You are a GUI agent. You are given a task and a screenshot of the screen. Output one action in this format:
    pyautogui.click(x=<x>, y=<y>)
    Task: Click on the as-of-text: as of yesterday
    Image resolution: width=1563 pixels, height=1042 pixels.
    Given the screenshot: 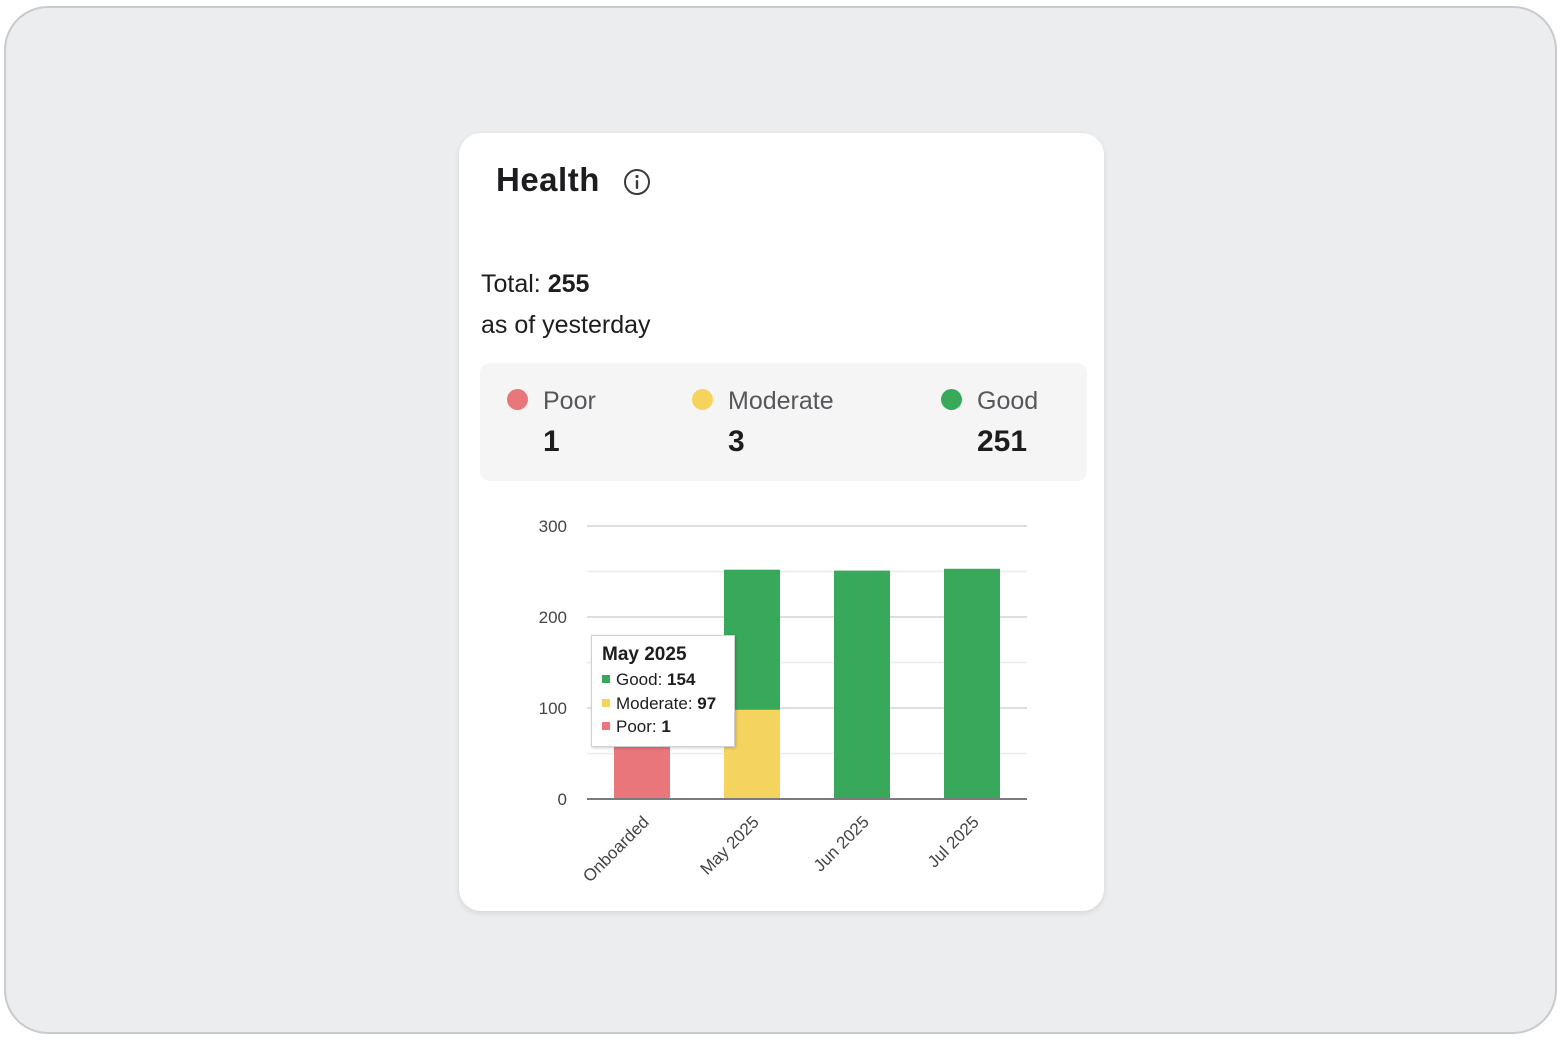 What is the action you would take?
    pyautogui.click(x=566, y=325)
    